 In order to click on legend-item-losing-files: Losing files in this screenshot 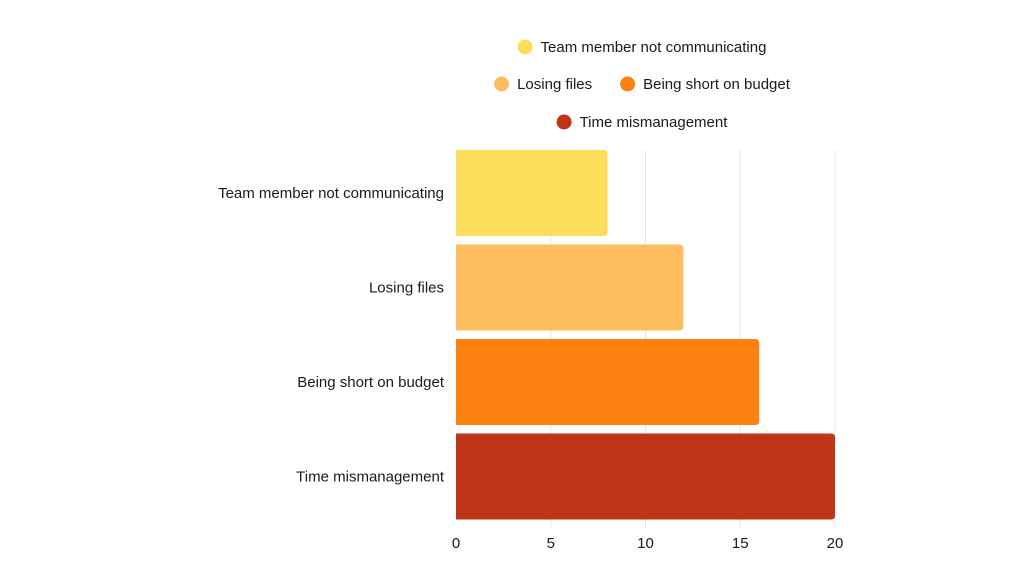, I will do `click(543, 84)`.